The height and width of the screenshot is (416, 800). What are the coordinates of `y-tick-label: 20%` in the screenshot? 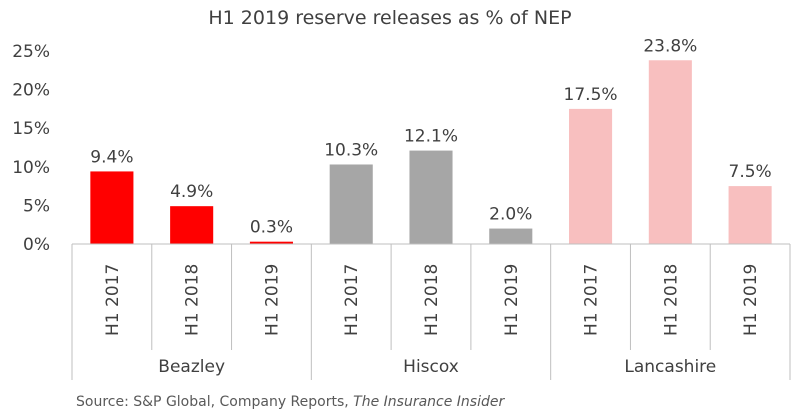 It's located at (31, 91).